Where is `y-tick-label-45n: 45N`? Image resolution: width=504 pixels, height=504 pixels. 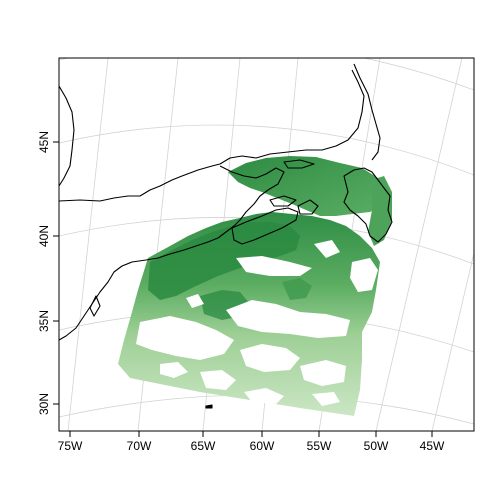 y-tick-label-45n: 45N is located at coordinates (44, 142).